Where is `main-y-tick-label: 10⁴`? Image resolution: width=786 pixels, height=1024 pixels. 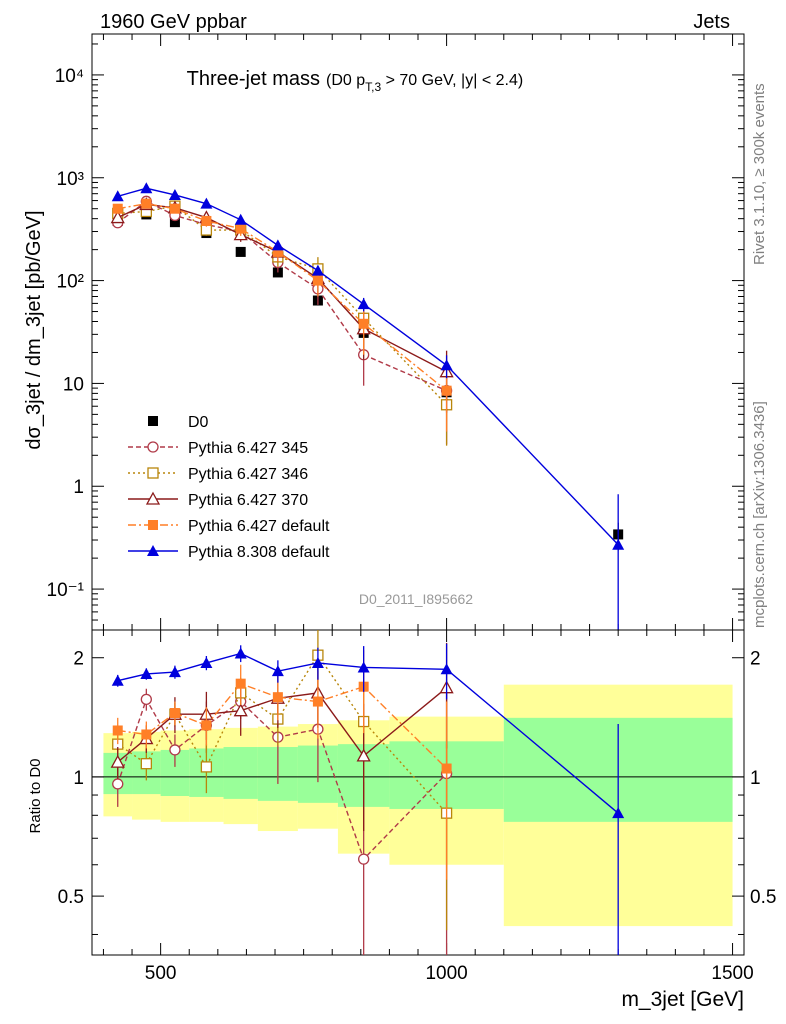 main-y-tick-label: 10⁴ is located at coordinates (69, 76).